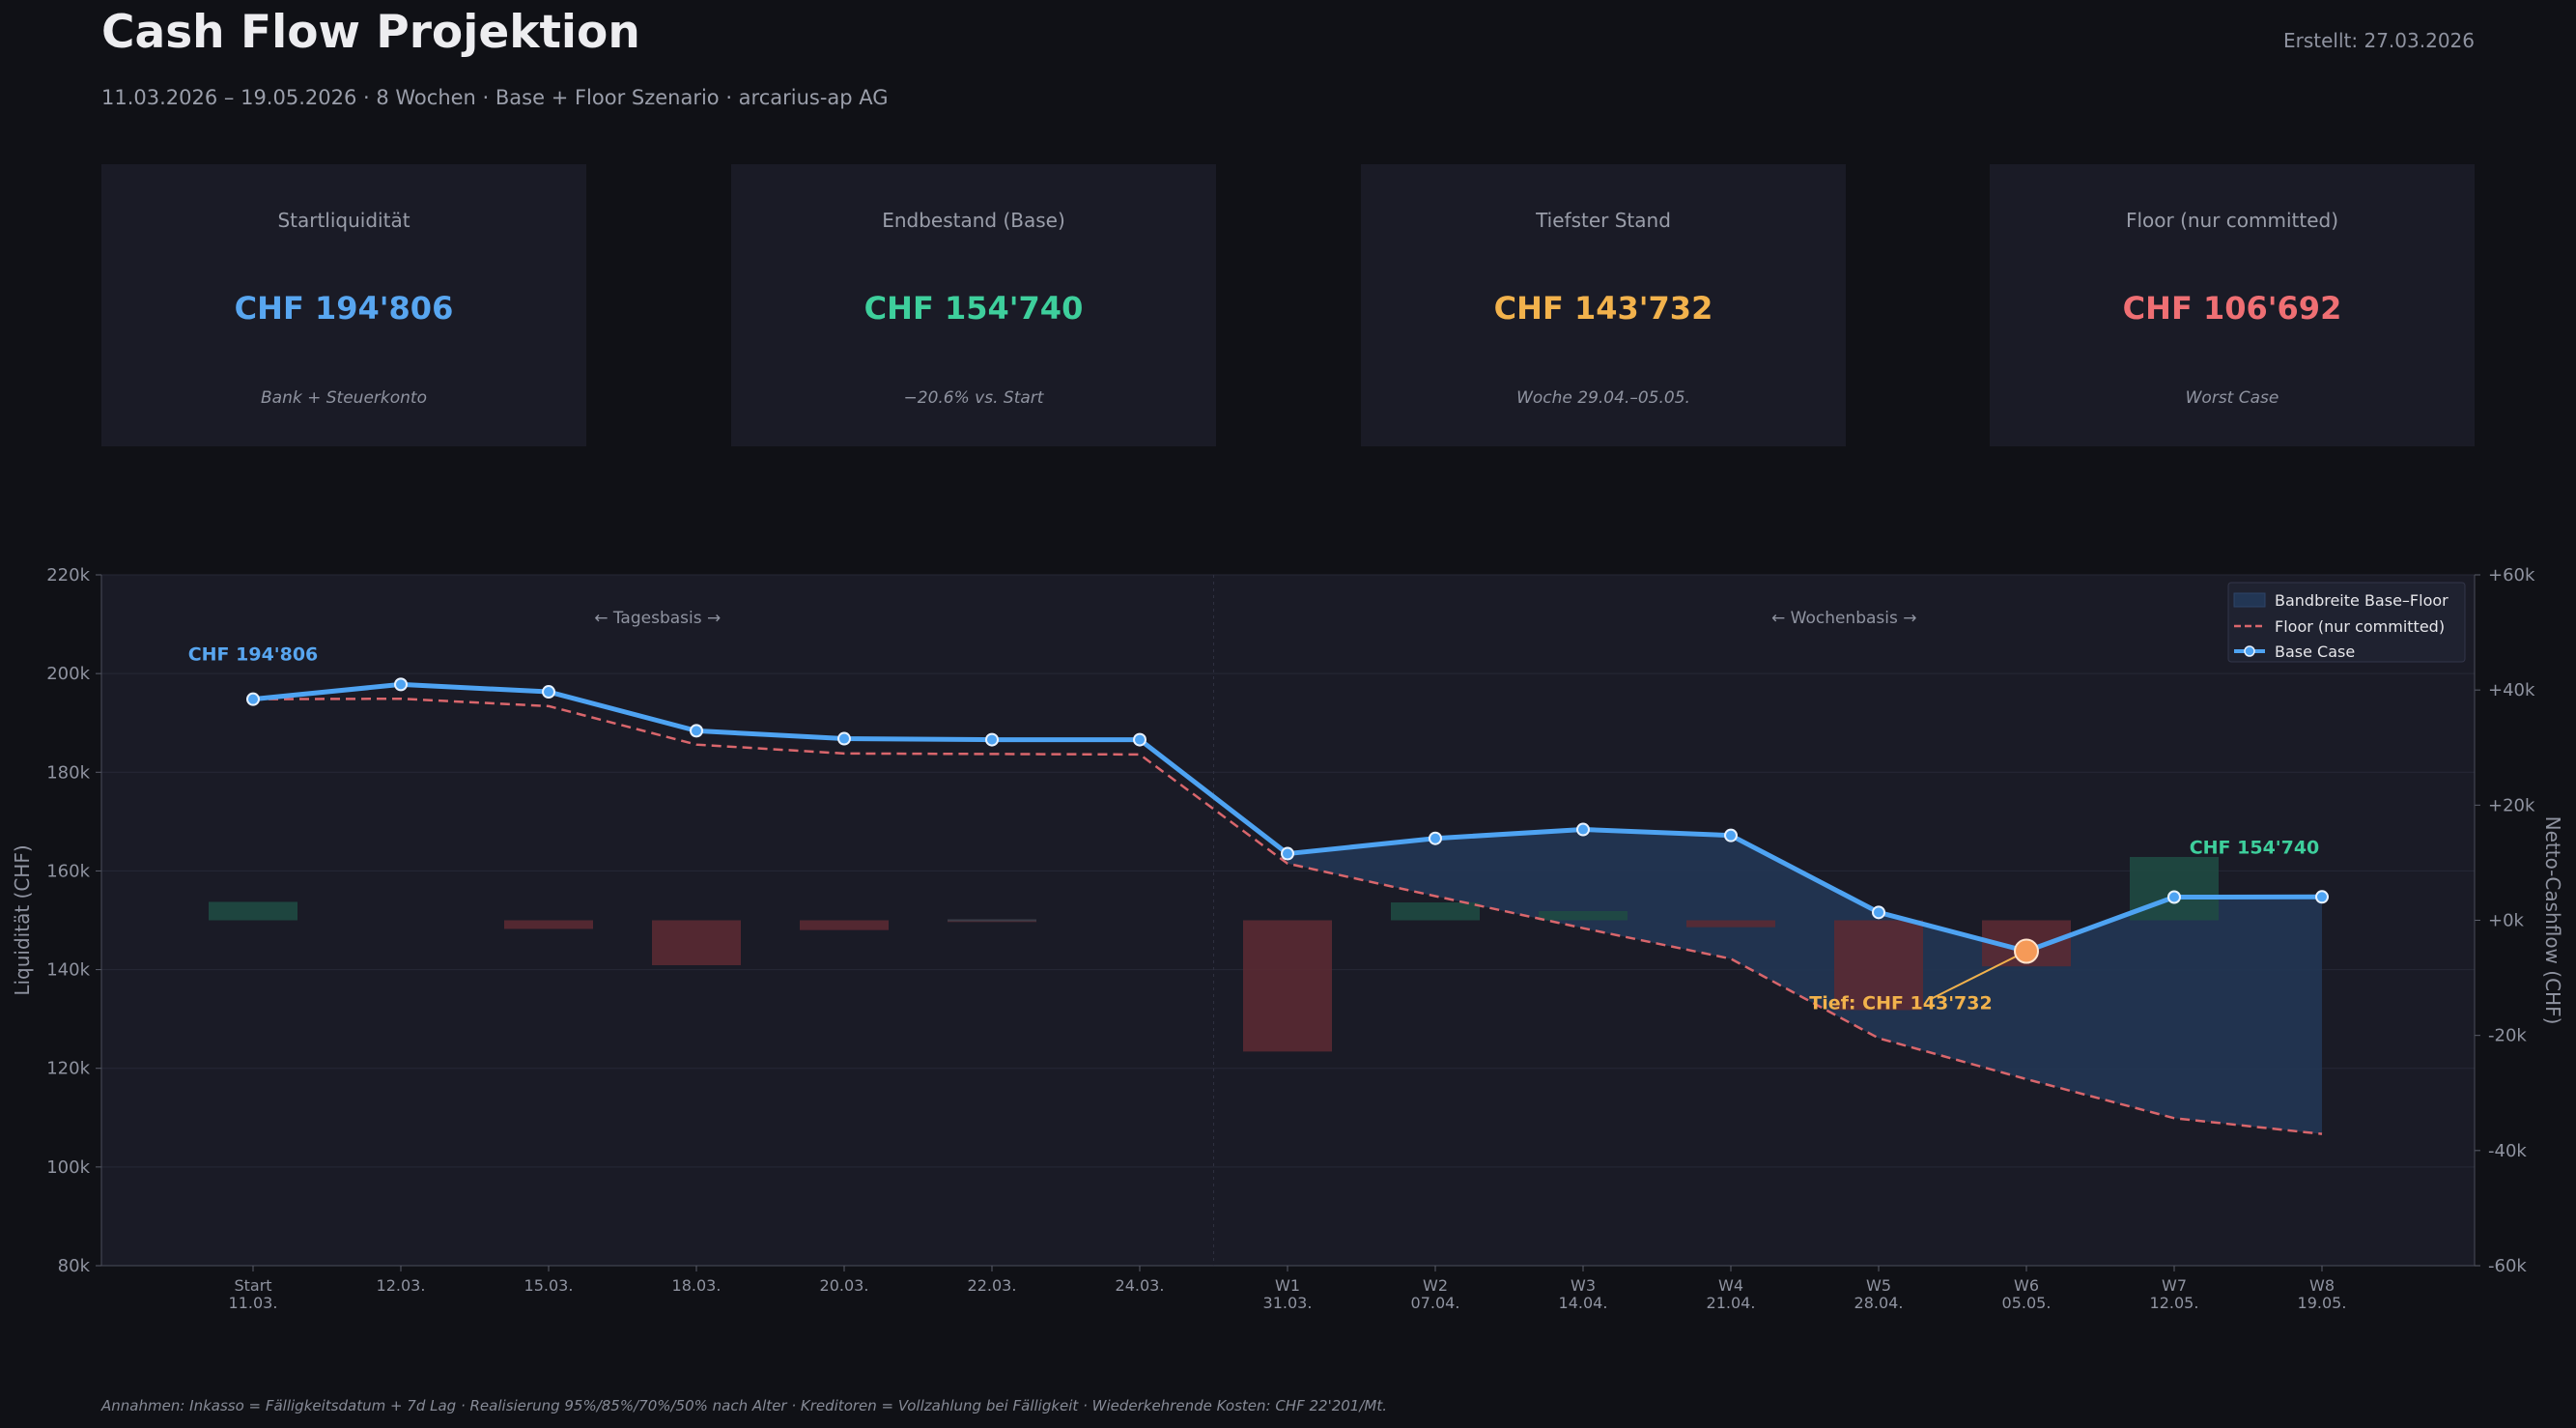  What do you see at coordinates (657, 619) in the screenshot?
I see `region-label-daily: ← Tagesbasis →` at bounding box center [657, 619].